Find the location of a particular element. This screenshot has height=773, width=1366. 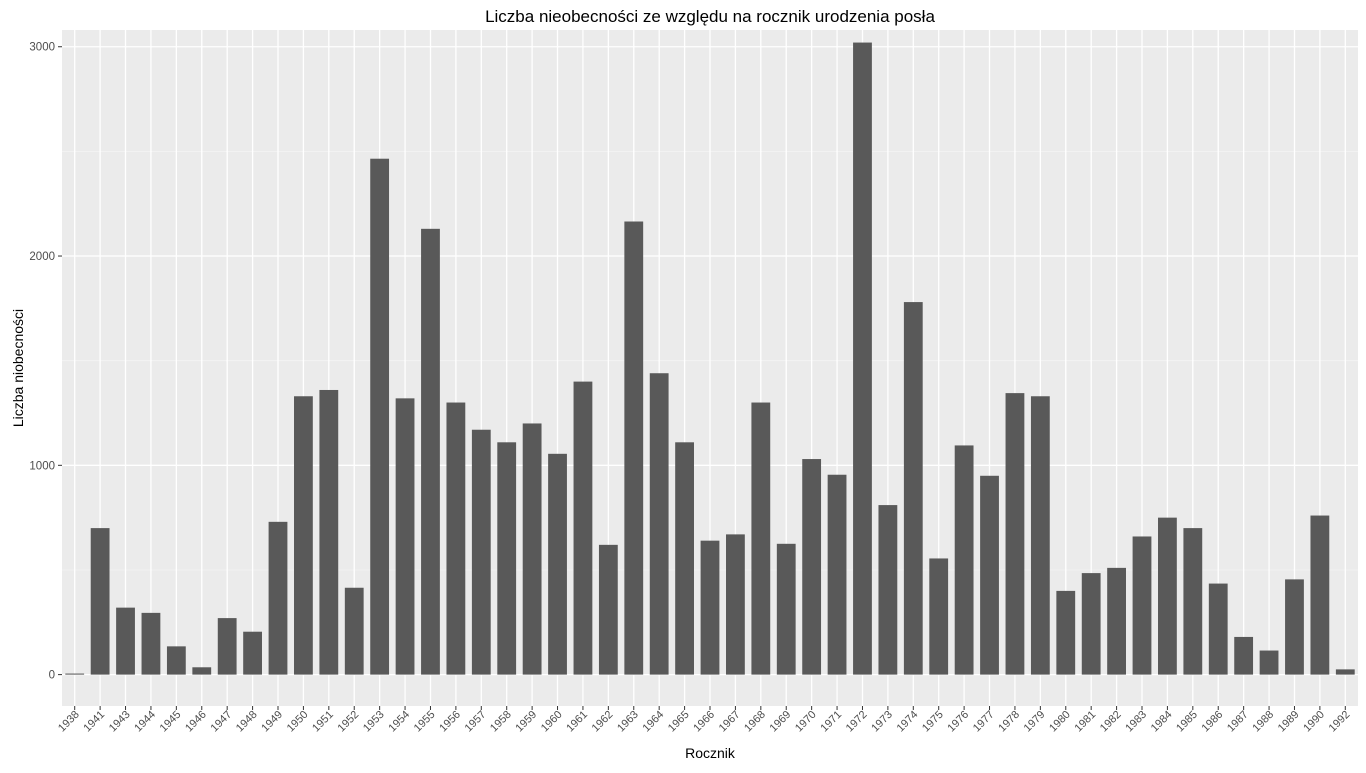

x-tick-label: 1982 is located at coordinates (1111, 722).